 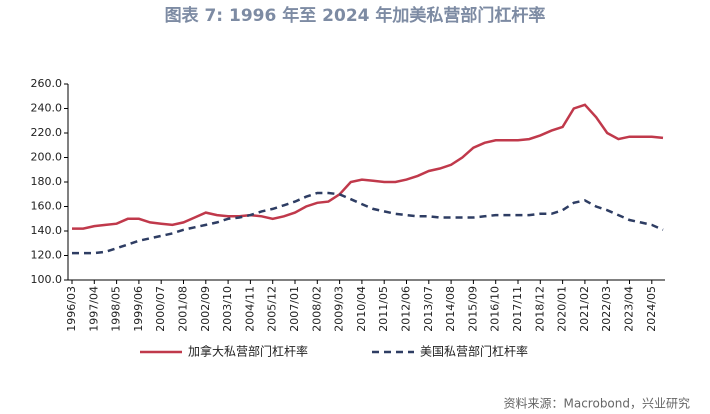 I want to click on chart-title: 图表 7: 1996 年至 2024 年加美私营部门杠杆率, so click(x=355, y=15).